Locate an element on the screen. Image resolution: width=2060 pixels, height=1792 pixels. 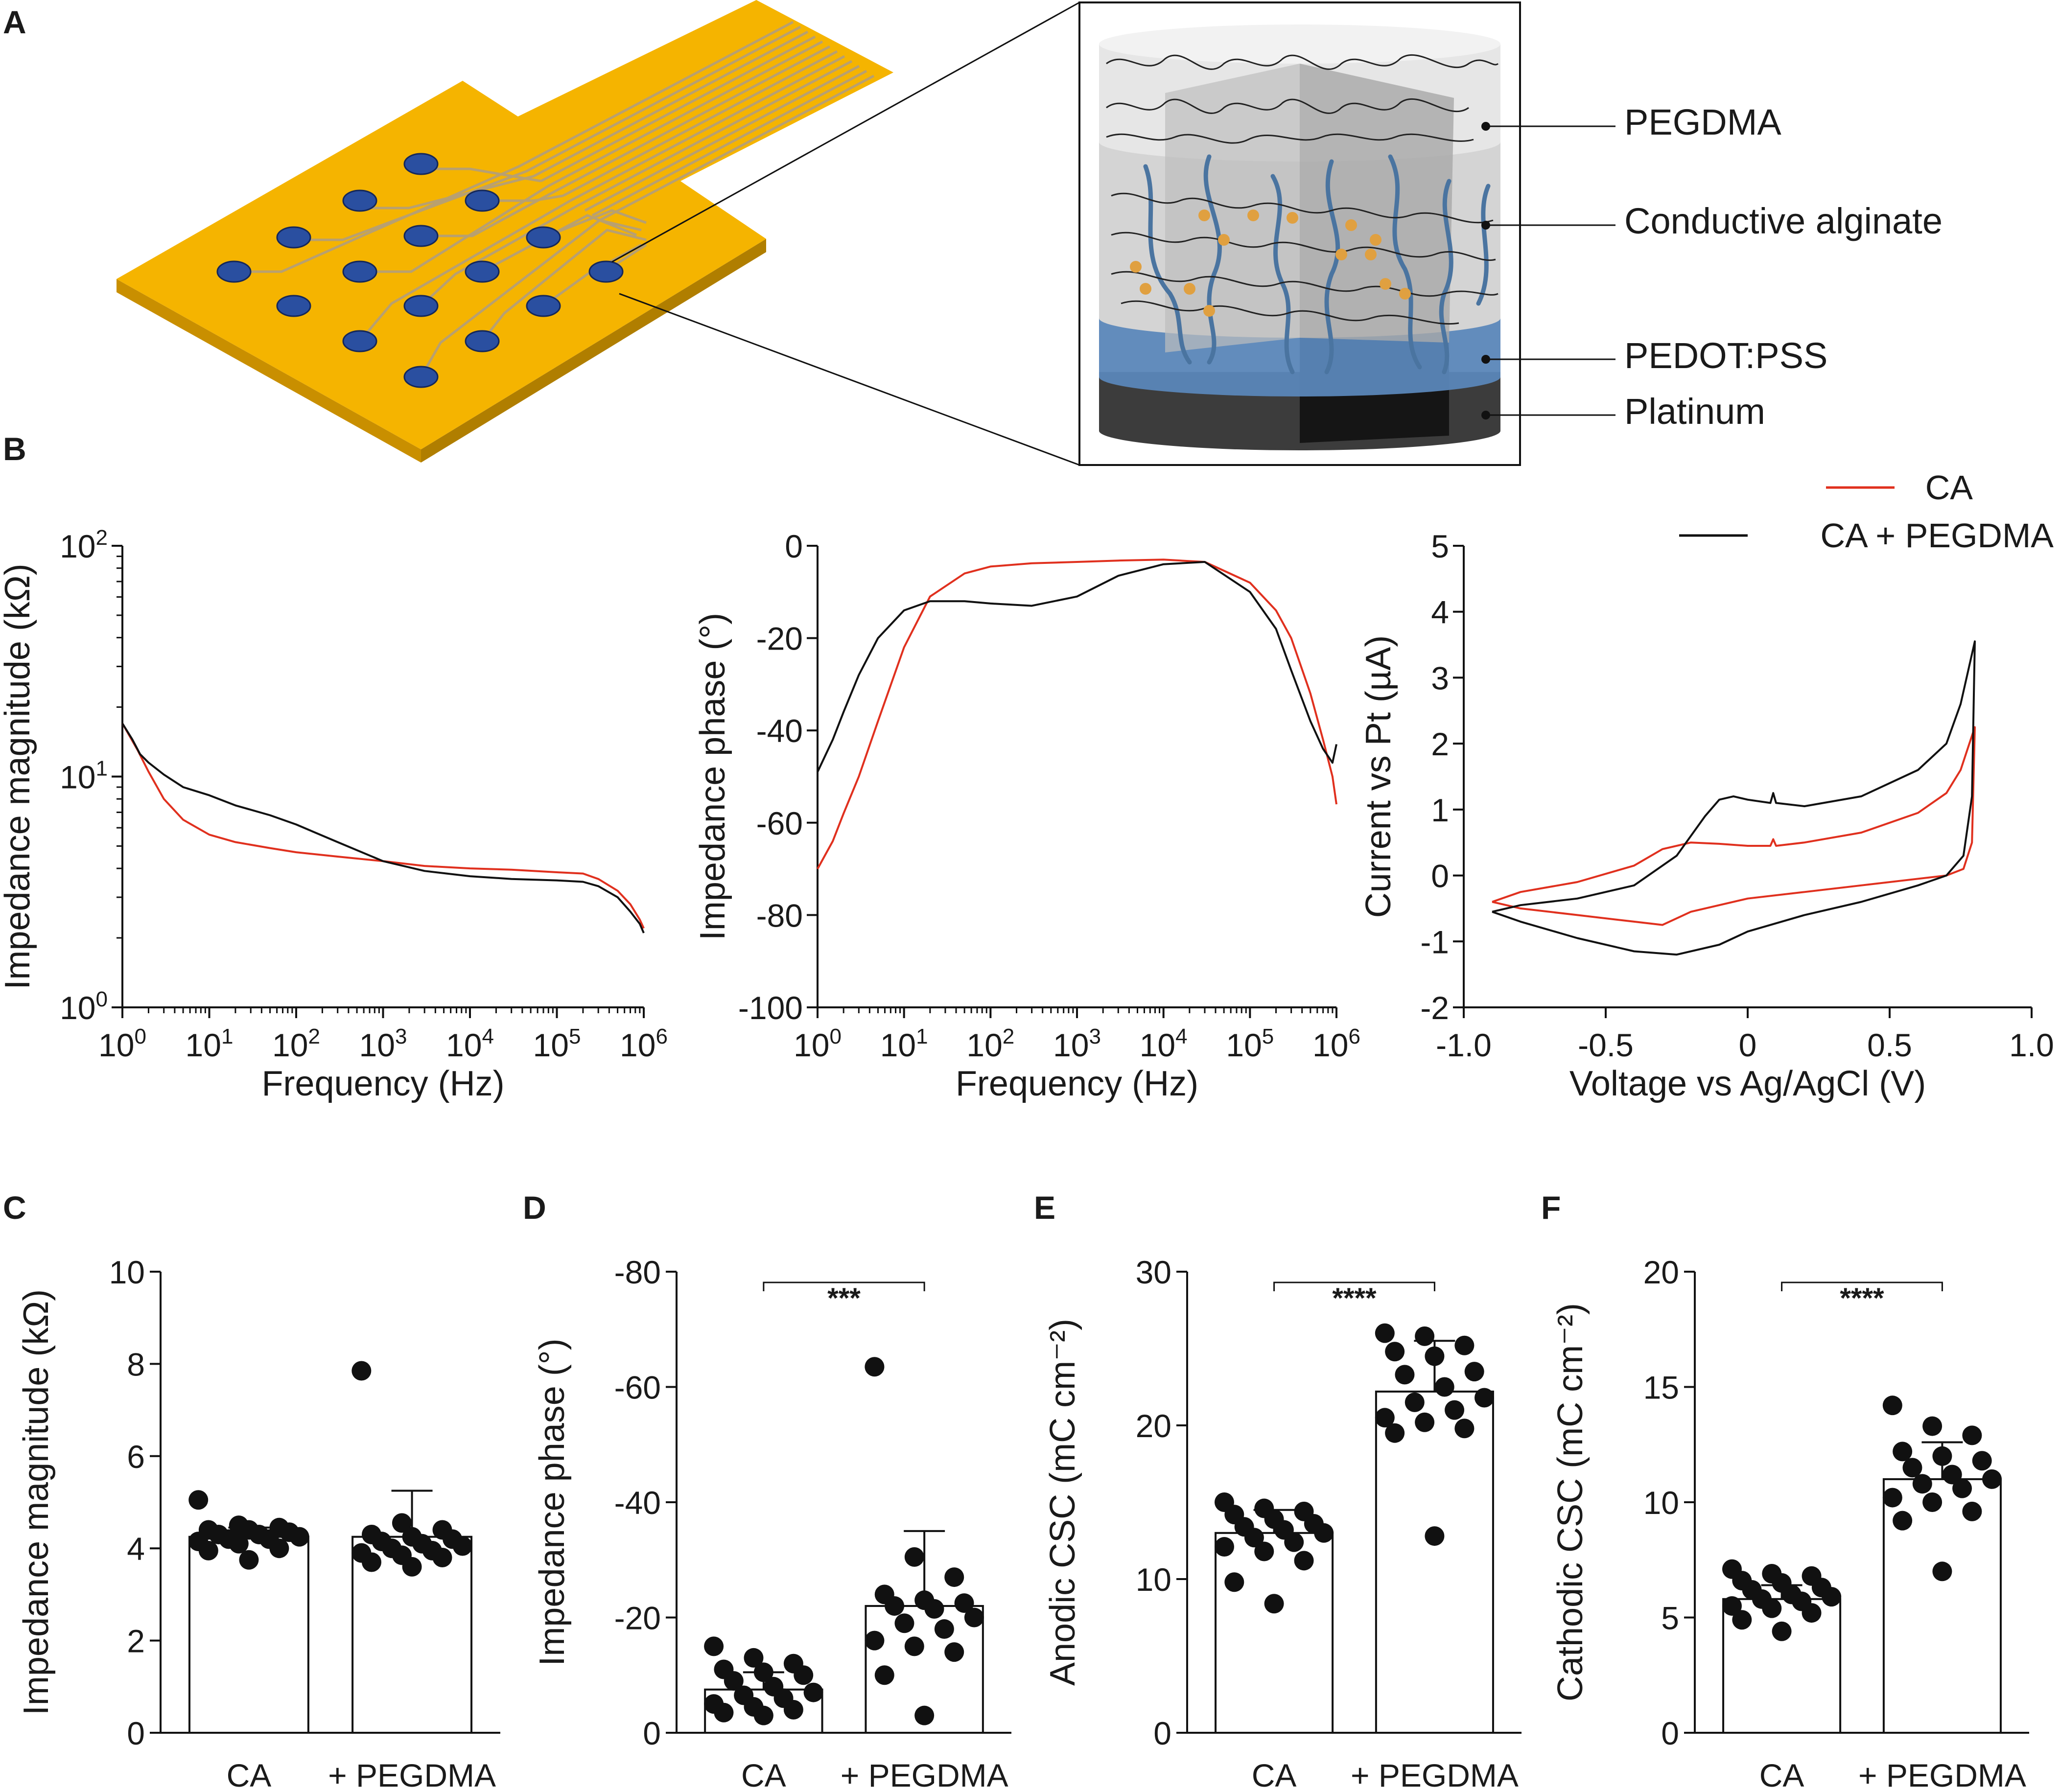
y-tick-label: 3 is located at coordinates (1440, 678).